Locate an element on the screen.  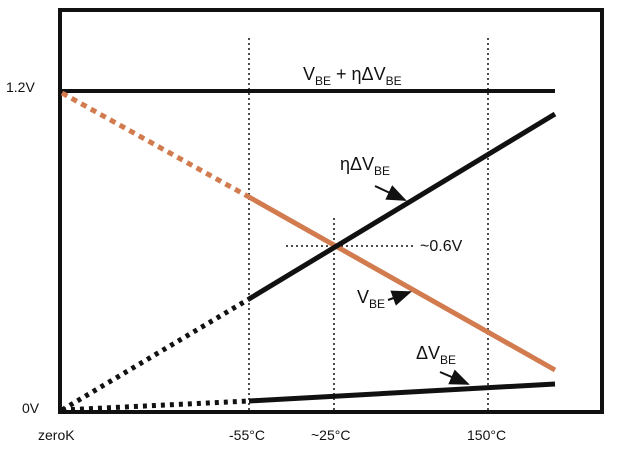
label-vbe: VBE is located at coordinates (371, 299).